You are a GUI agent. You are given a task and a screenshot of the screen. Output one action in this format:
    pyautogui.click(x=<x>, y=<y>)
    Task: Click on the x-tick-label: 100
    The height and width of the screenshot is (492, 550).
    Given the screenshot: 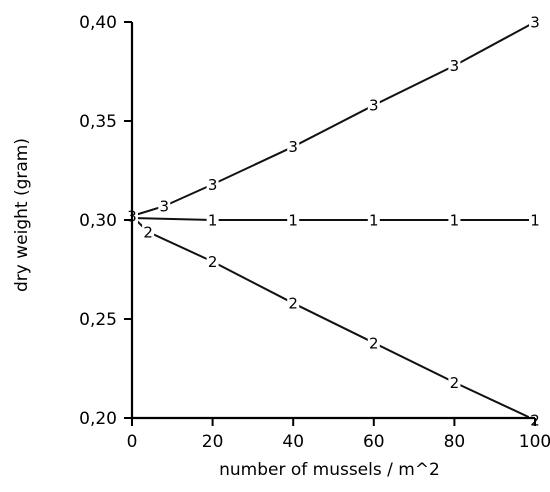 What is the action you would take?
    pyautogui.click(x=534, y=442)
    